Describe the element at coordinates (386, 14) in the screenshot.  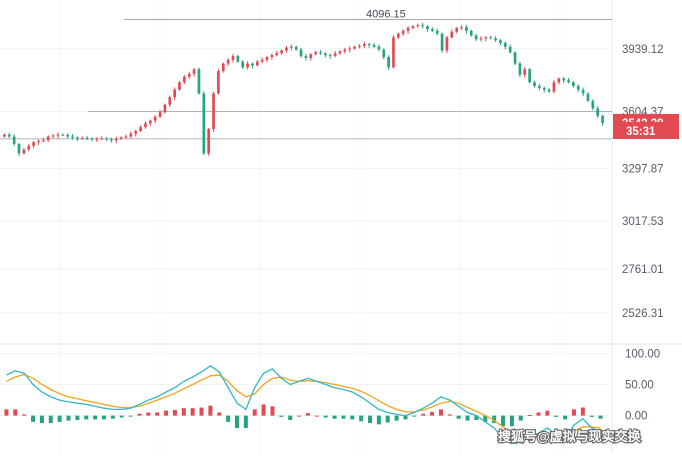
I see `high-price-label: 4096.15` at that location.